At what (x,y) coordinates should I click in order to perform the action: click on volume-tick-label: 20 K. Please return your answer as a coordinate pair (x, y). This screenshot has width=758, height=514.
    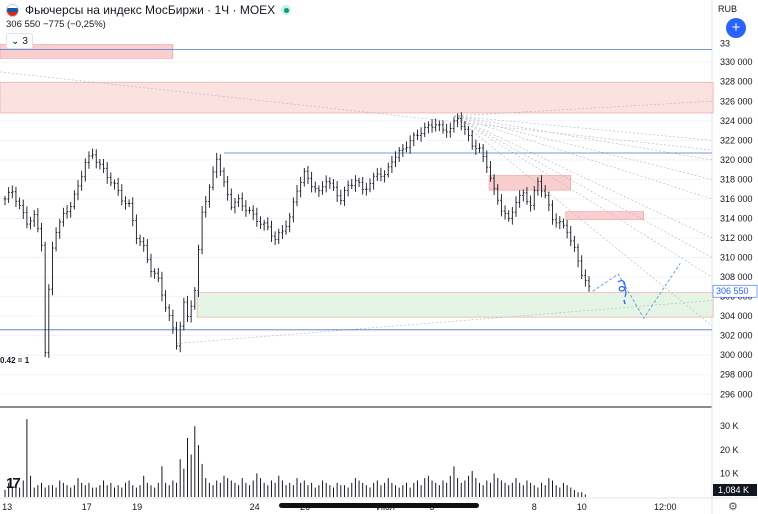
    Looking at the image, I should click on (729, 450).